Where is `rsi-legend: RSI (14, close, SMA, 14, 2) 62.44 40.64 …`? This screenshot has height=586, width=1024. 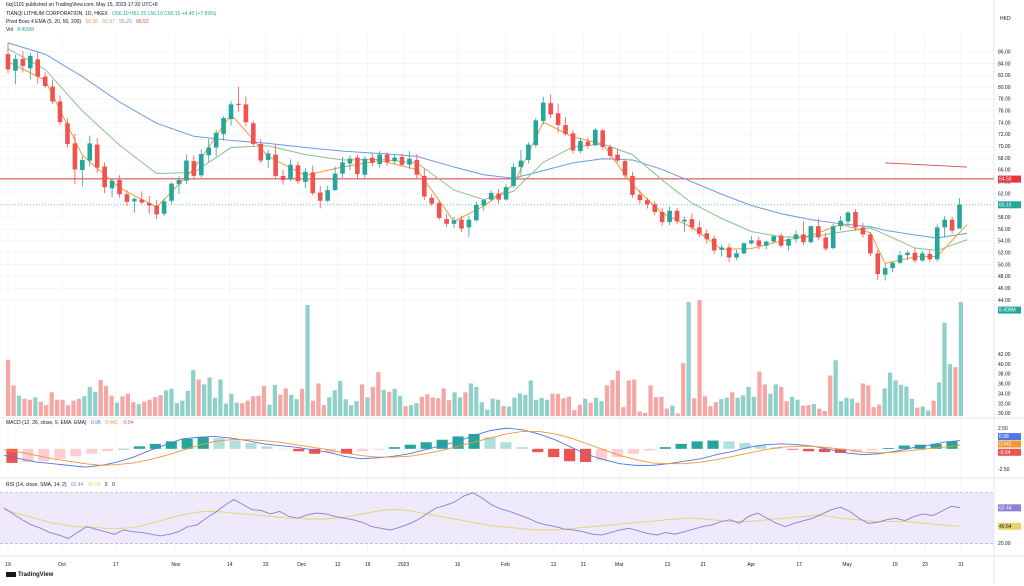 rsi-legend: RSI (14, close, SMA, 14, 2) 62.44 40.64 … is located at coordinates (62, 485).